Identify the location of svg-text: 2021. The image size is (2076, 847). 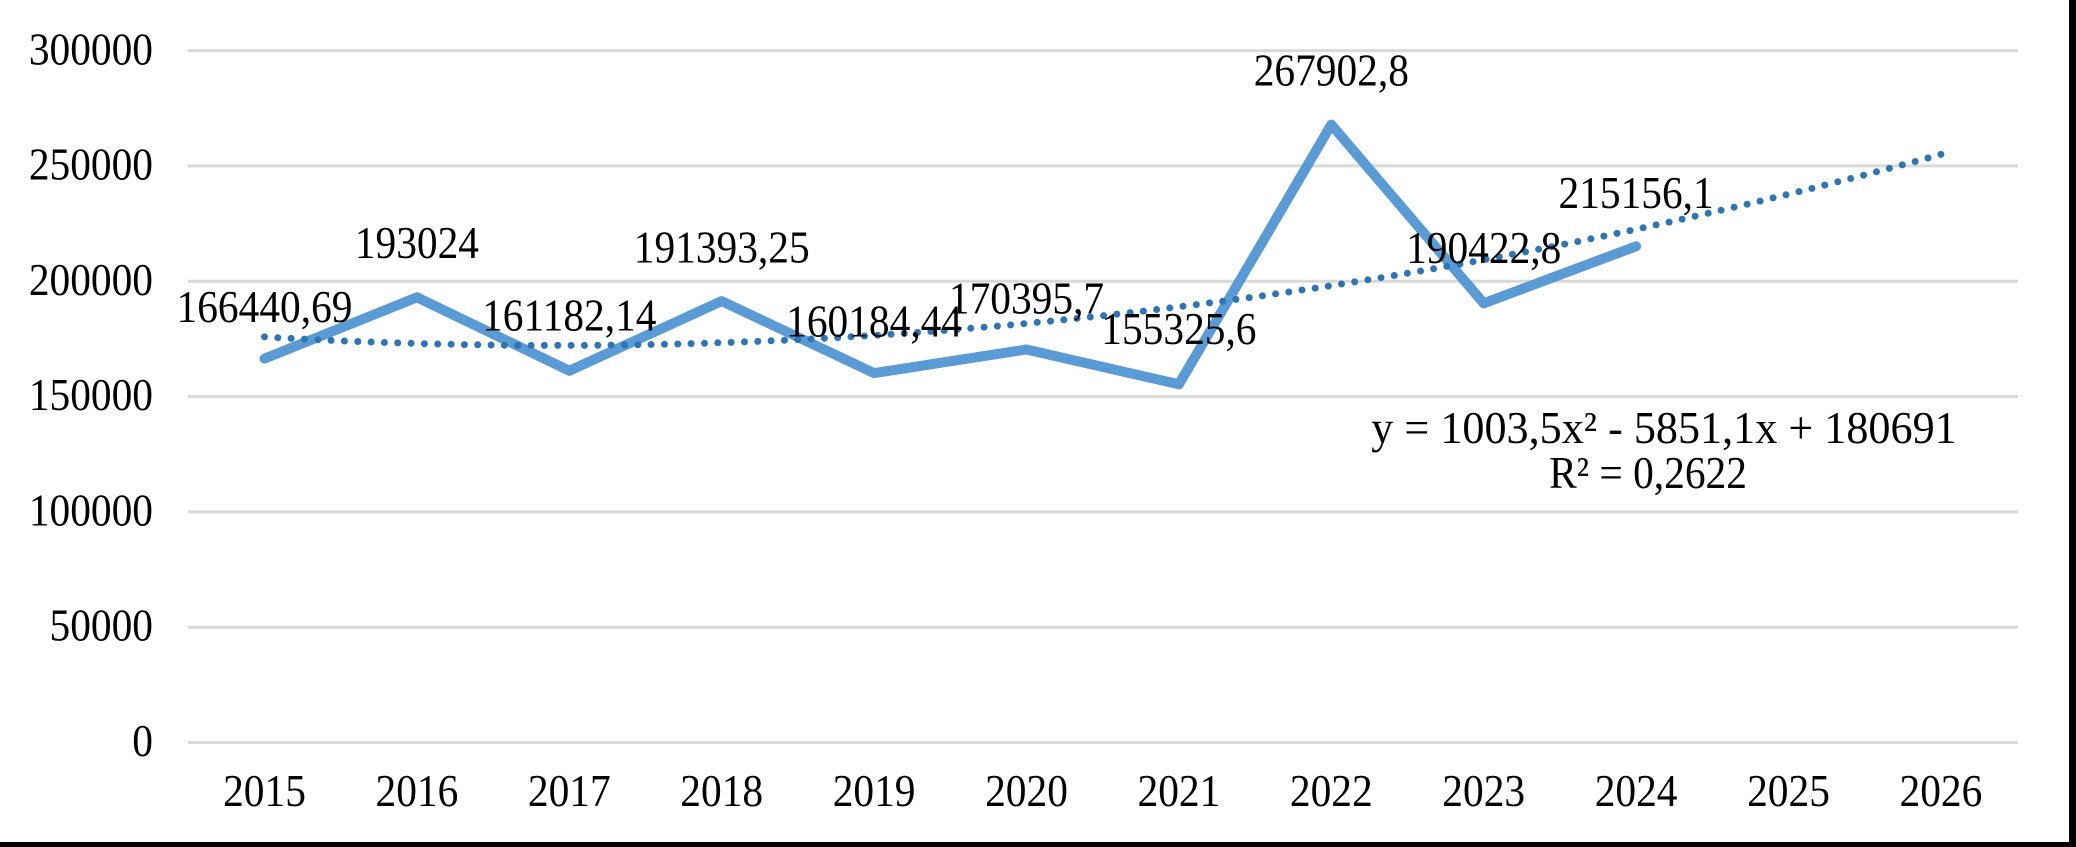
(1179, 791).